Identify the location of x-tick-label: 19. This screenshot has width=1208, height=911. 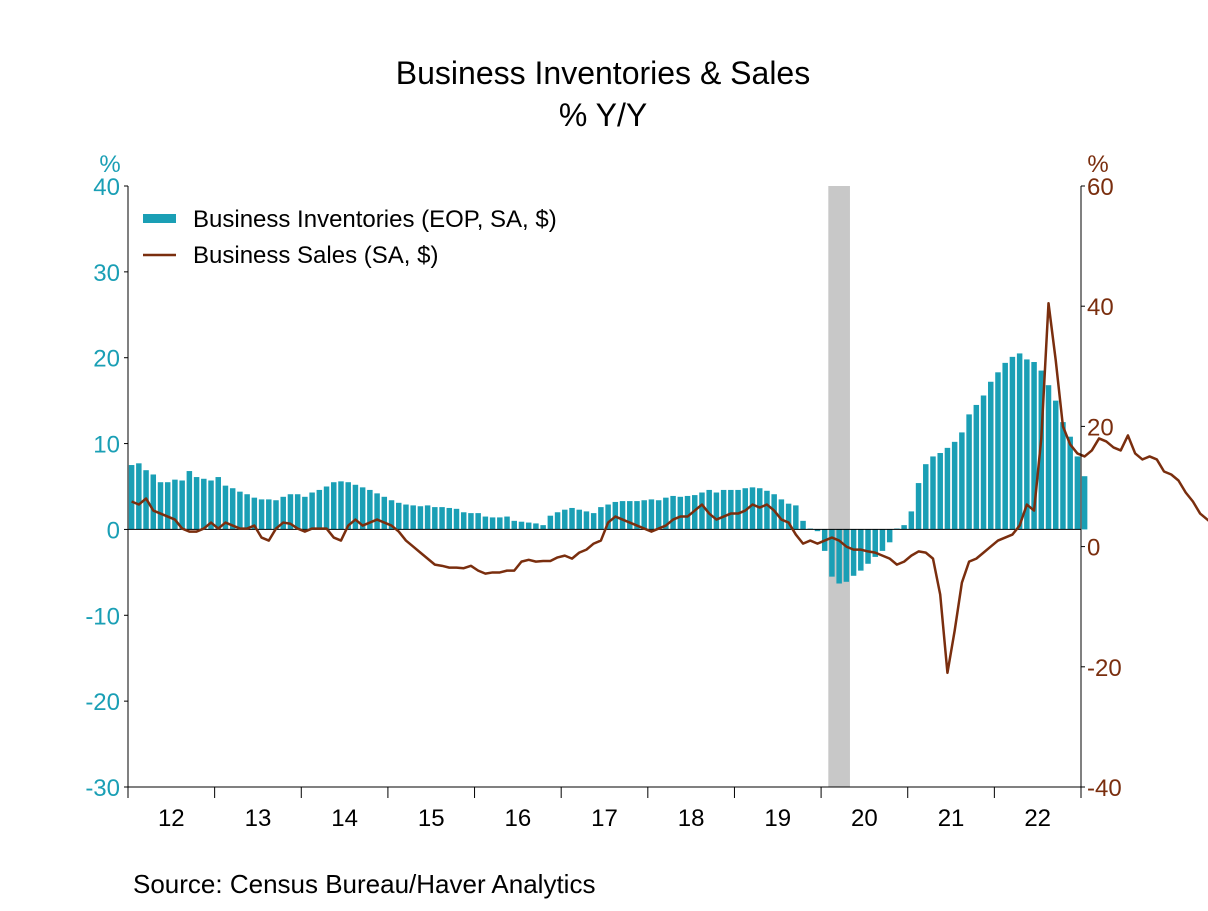
(777, 818).